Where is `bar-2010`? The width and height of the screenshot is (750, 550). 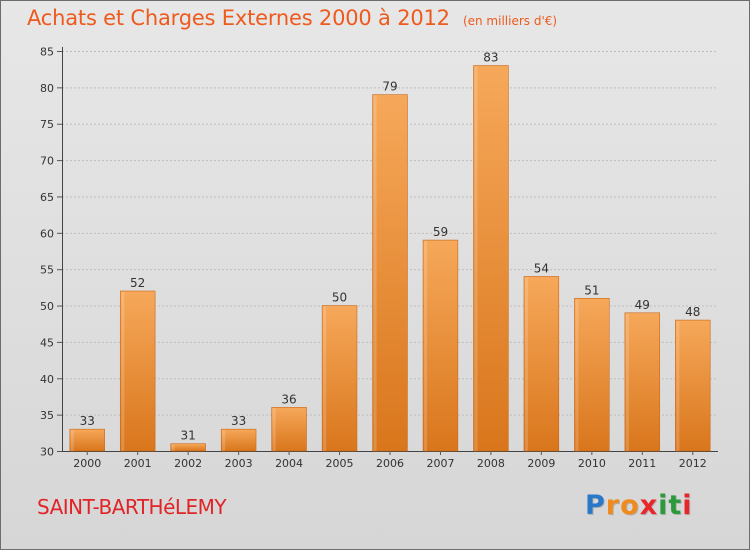 bar-2010 is located at coordinates (592, 374).